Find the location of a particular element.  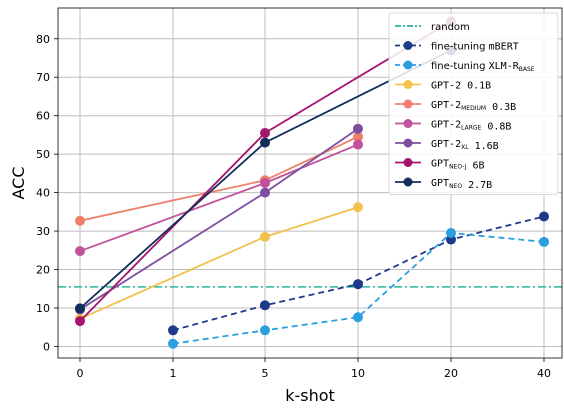

legend-box is located at coordinates (473, 103).